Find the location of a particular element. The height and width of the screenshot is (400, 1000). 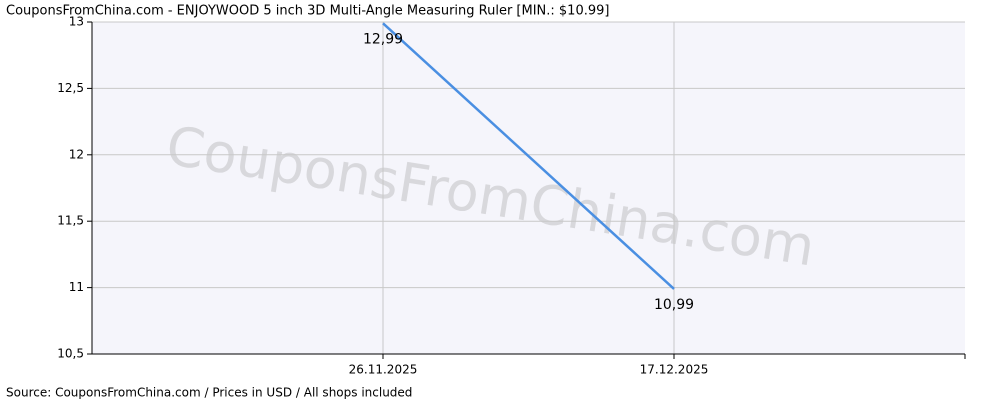

x-tick-label: 17.12.2025 is located at coordinates (674, 370).